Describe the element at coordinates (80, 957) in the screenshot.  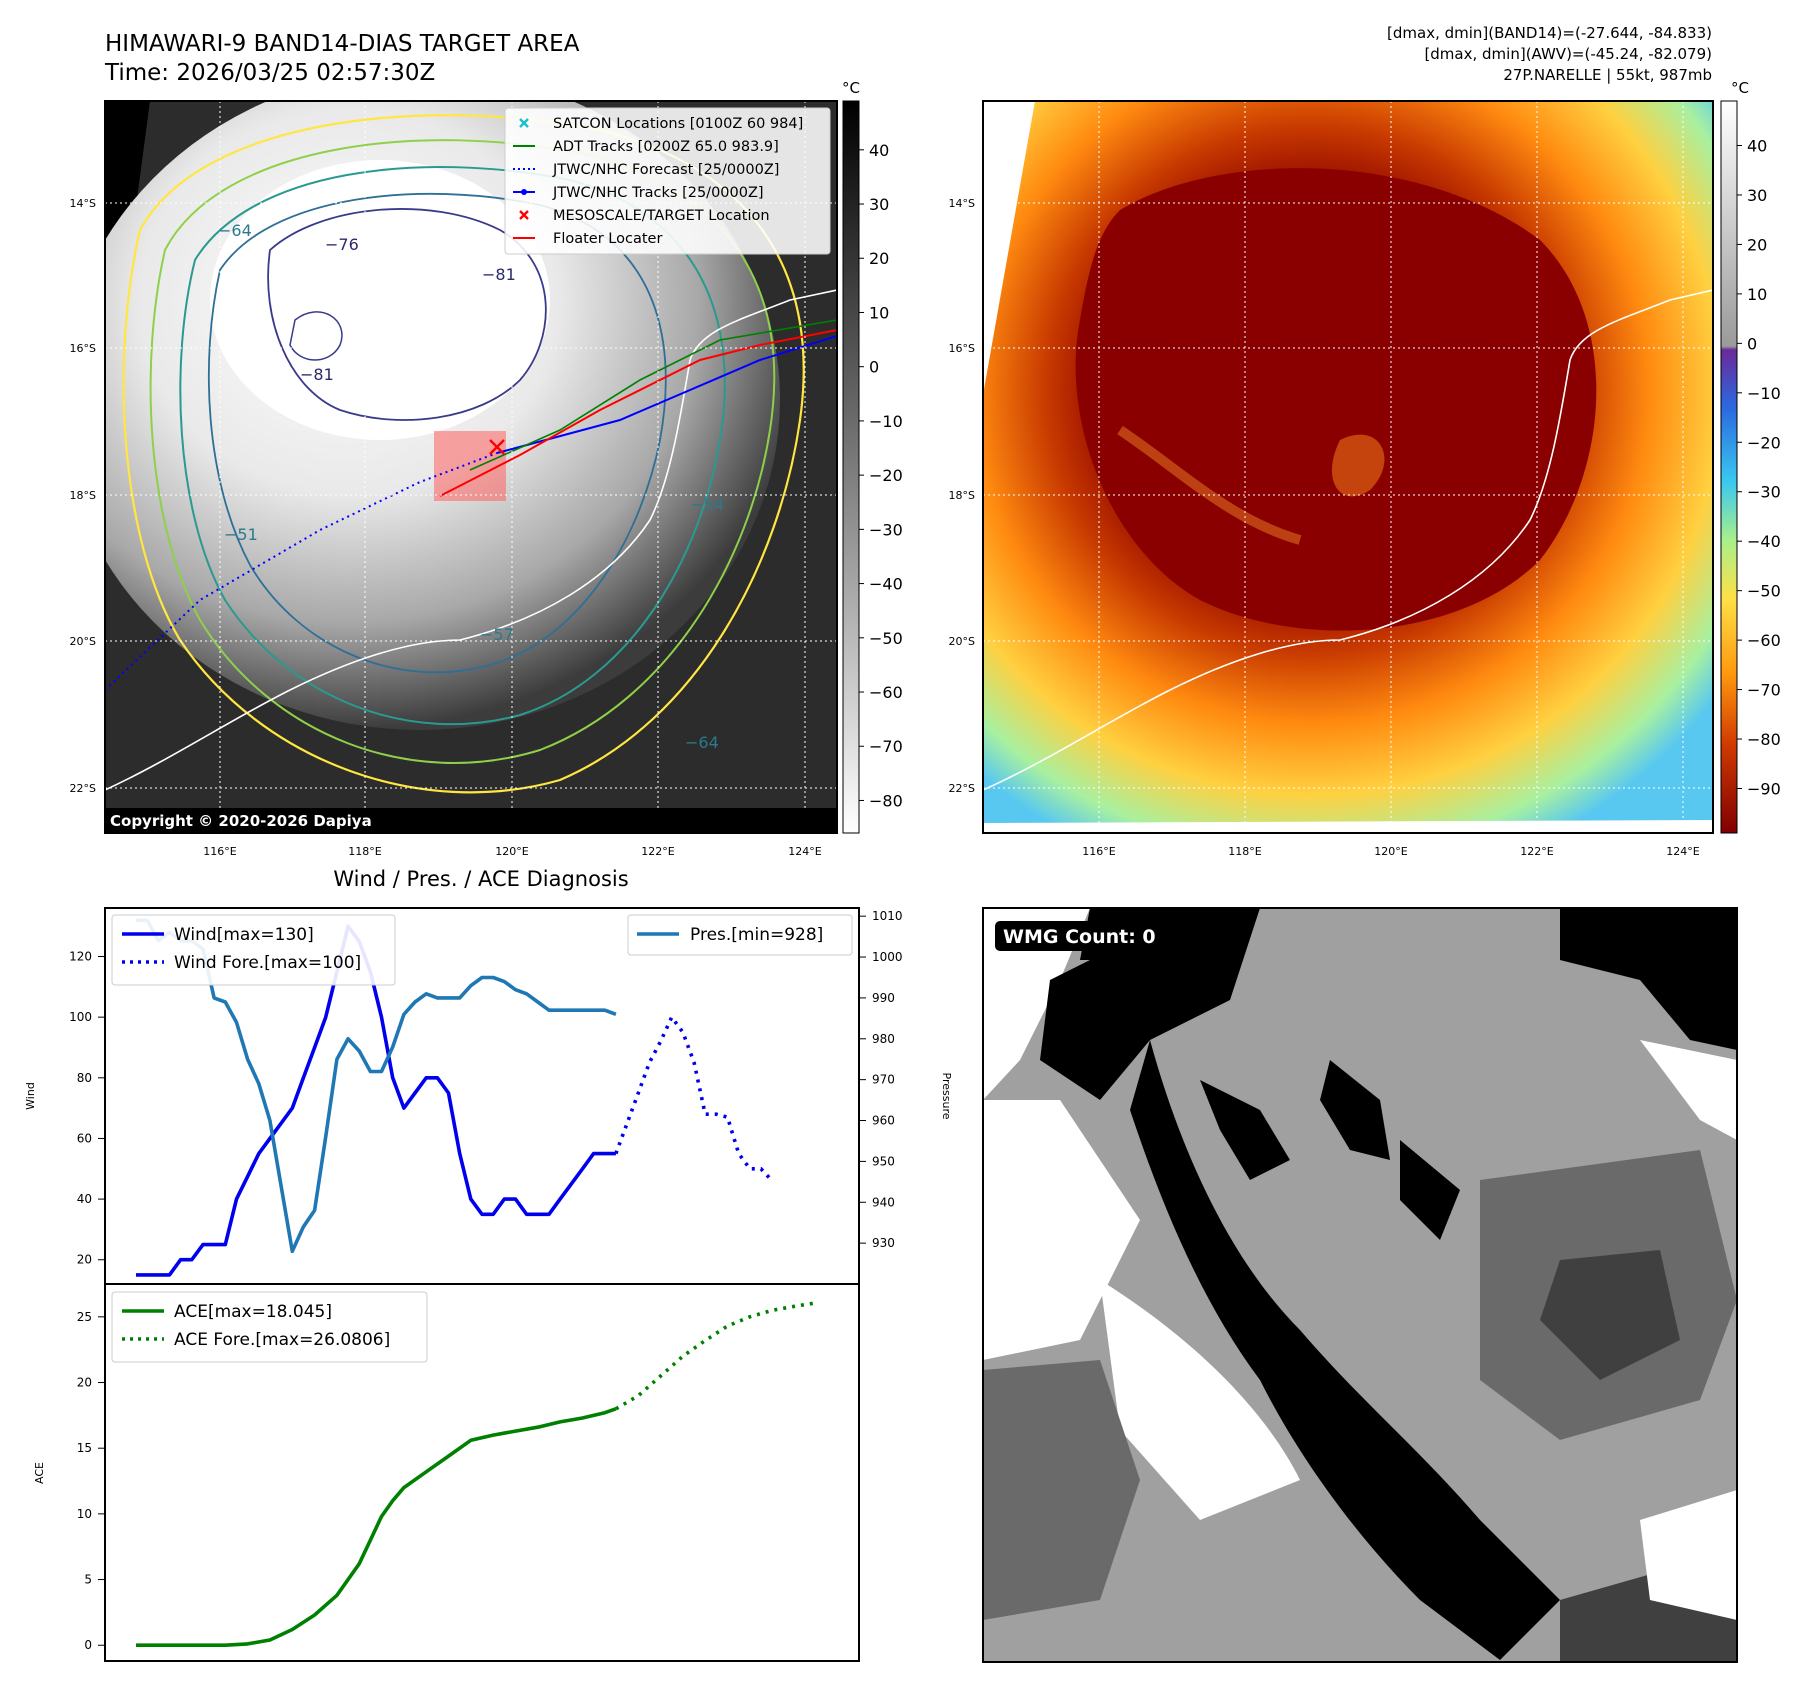
I see `wind-tick-label: 120` at that location.